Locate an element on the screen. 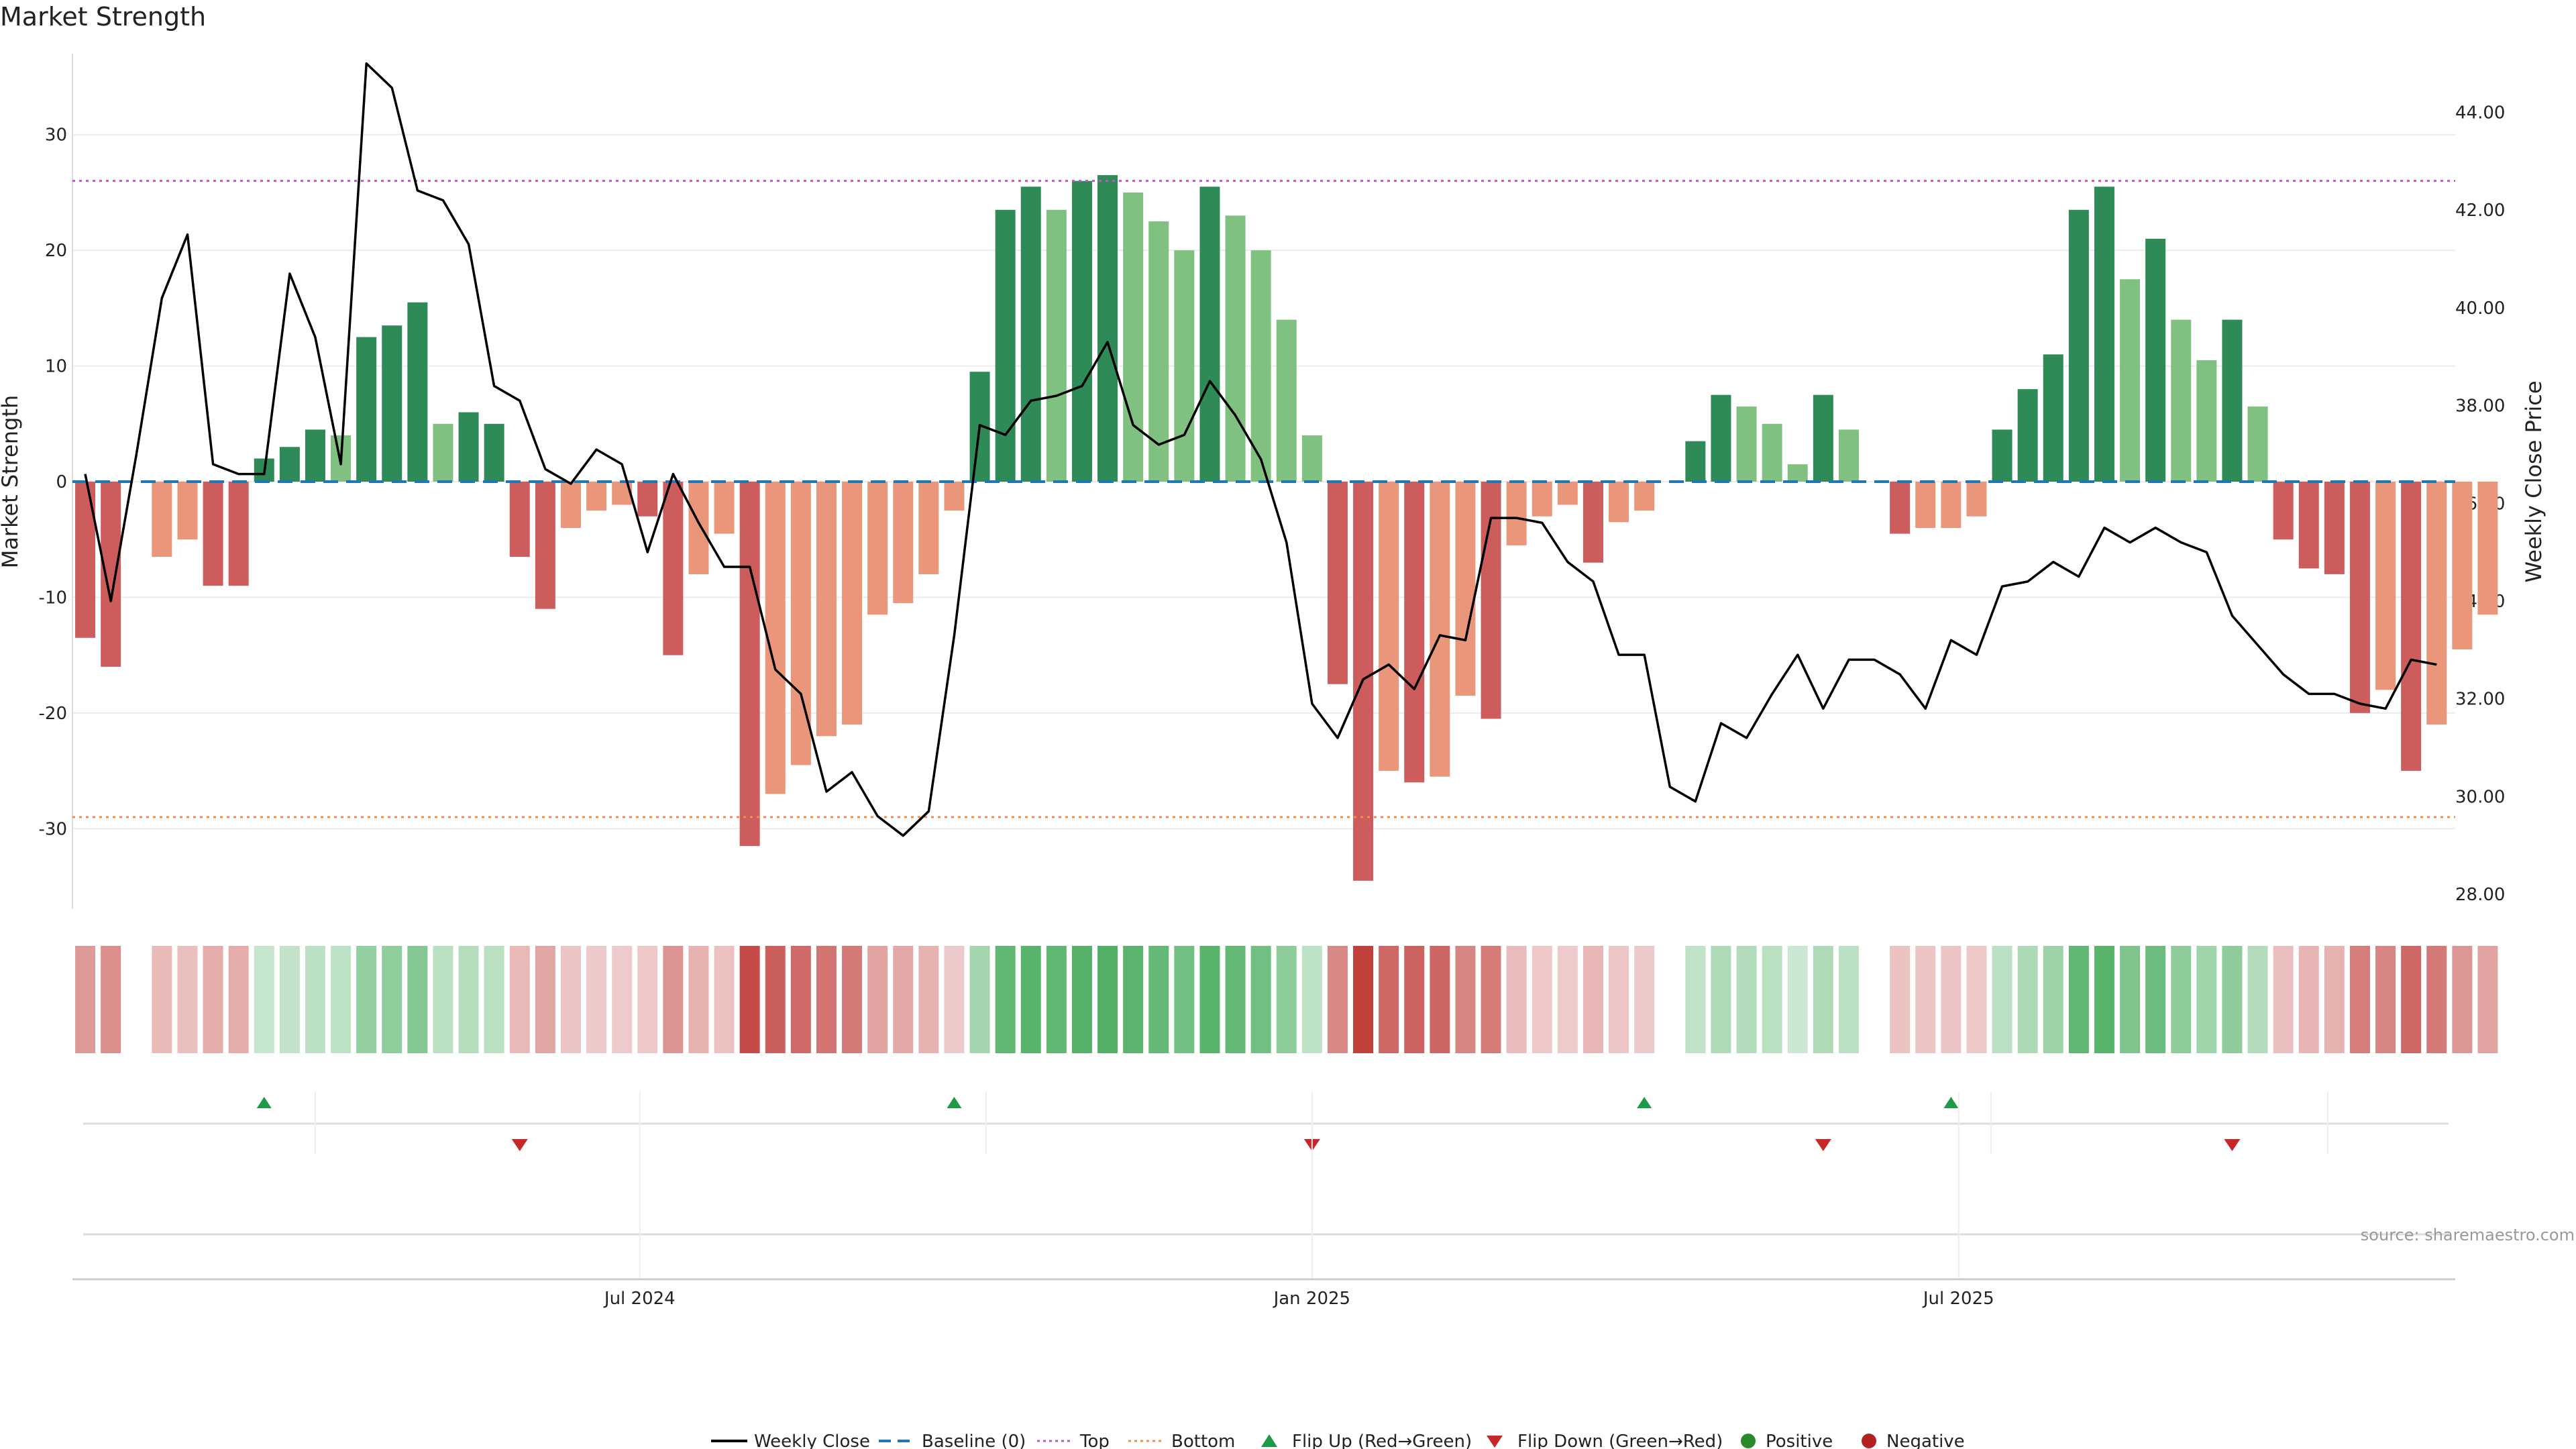 This screenshot has height=1449, width=2576. x-tick-label: Jul 2024 is located at coordinates (639, 1299).